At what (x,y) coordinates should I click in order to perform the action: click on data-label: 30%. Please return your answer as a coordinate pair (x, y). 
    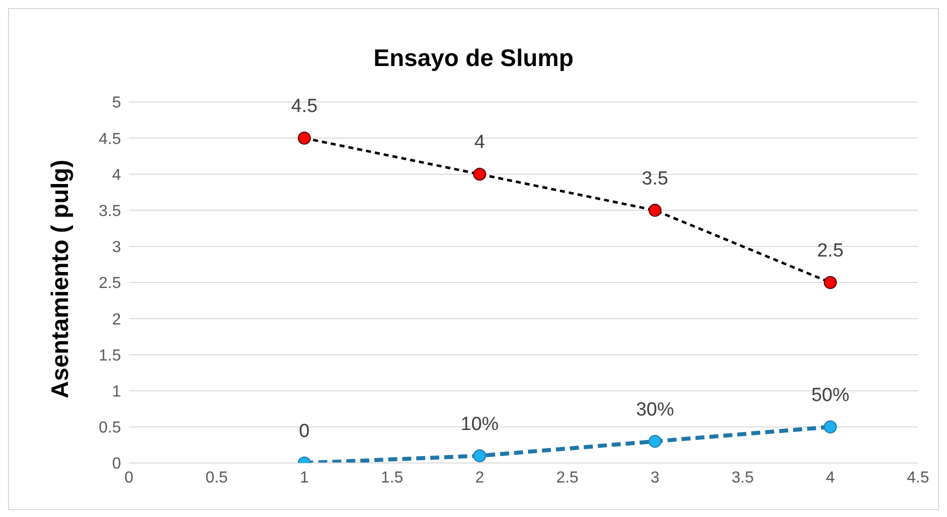
    Looking at the image, I should click on (655, 409).